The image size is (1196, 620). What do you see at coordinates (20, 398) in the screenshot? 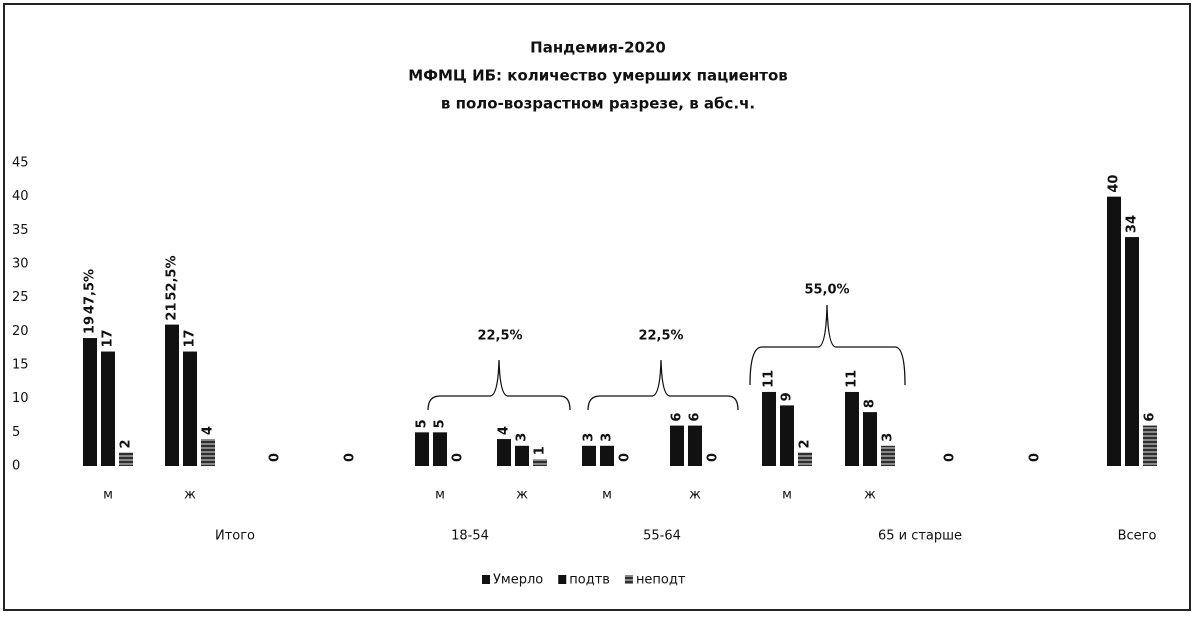
I see `y-tick-label: 10` at bounding box center [20, 398].